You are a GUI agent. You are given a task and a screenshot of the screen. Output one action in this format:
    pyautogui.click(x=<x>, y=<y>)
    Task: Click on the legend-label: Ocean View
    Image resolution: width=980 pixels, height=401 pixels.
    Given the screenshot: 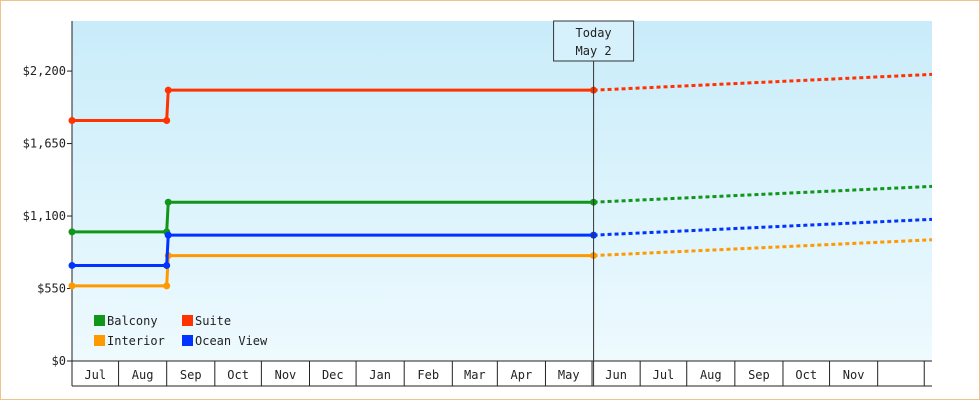 What is the action you would take?
    pyautogui.click(x=231, y=341)
    